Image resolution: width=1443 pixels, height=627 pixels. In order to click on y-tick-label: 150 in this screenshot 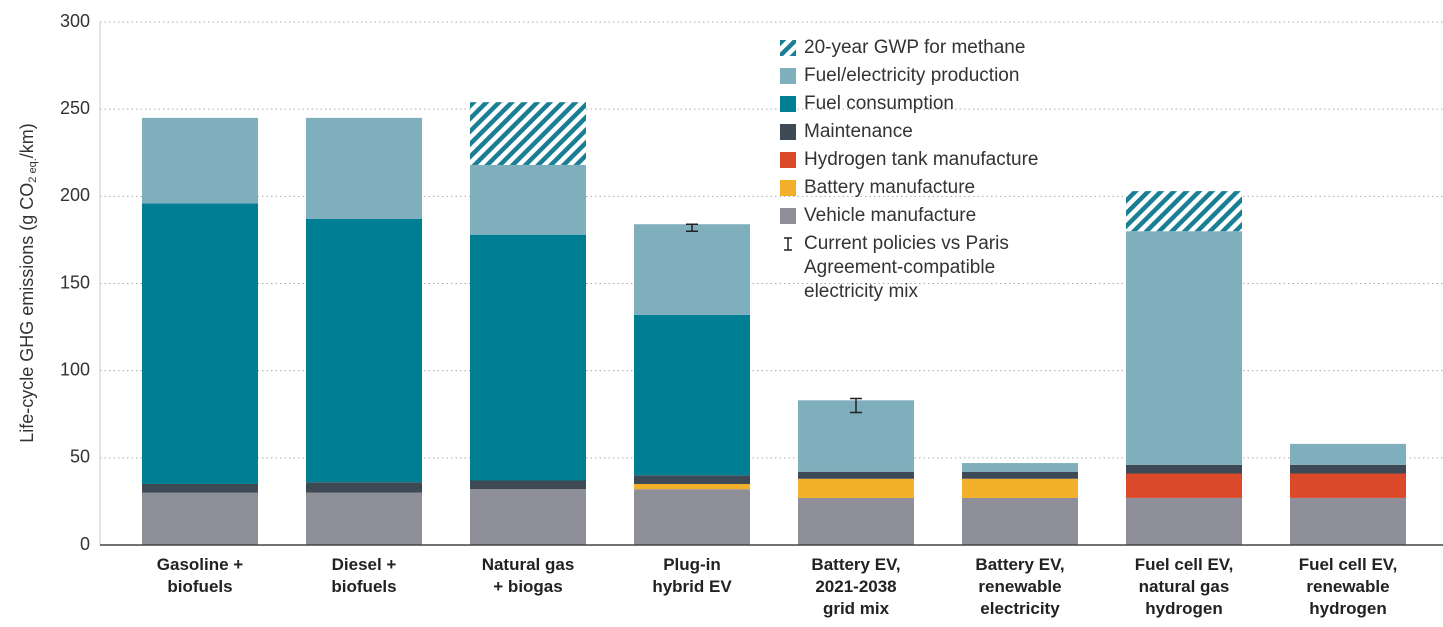, I will do `click(75, 282)`.